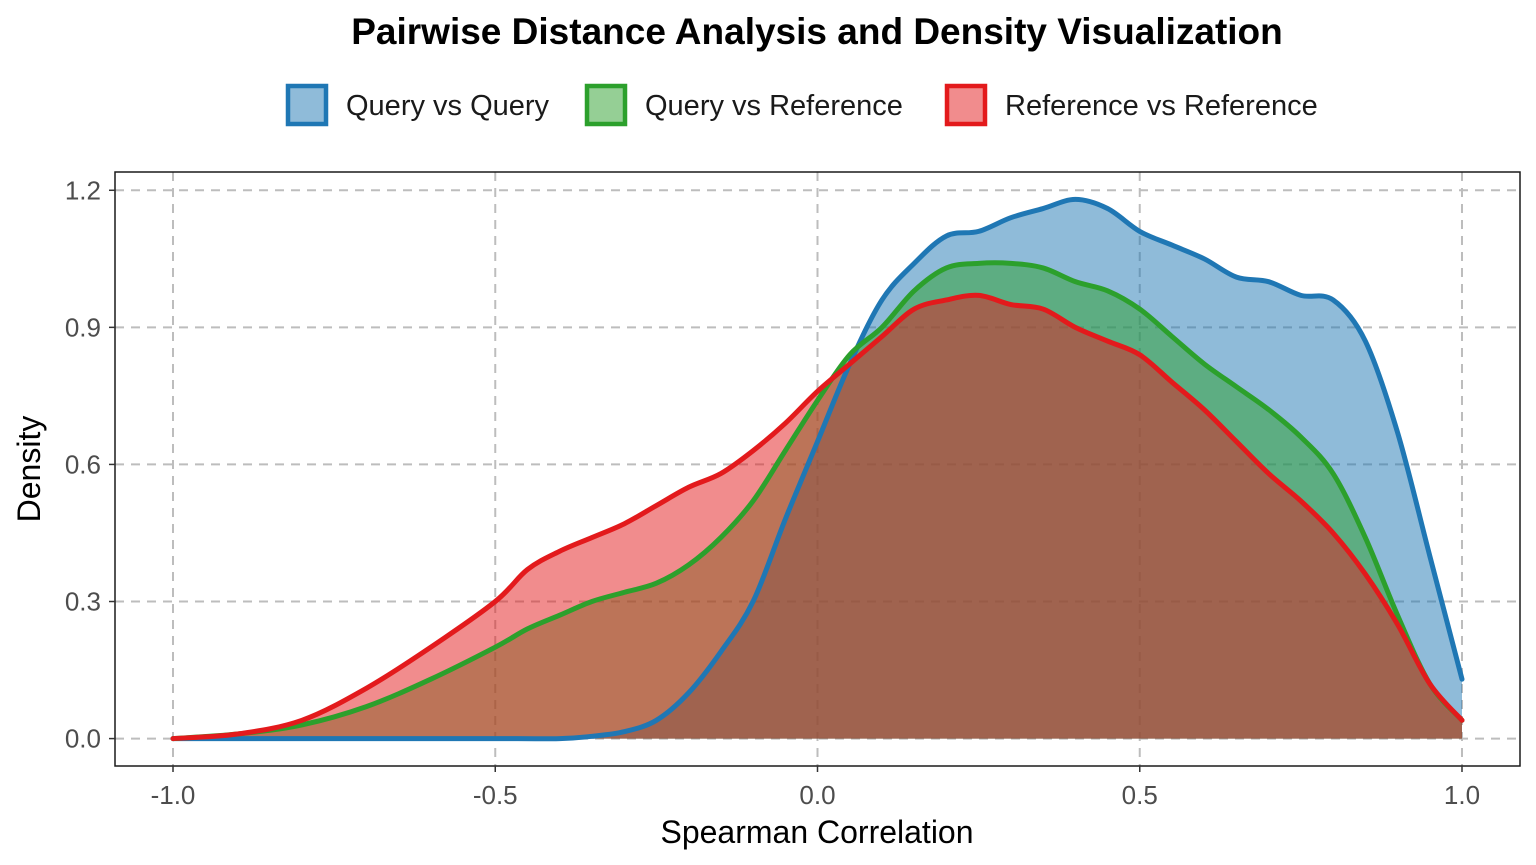 Image resolution: width=1536 pixels, height=865 pixels. Describe the element at coordinates (173, 795) in the screenshot. I see `x-tick-label-0: -1.0` at that location.